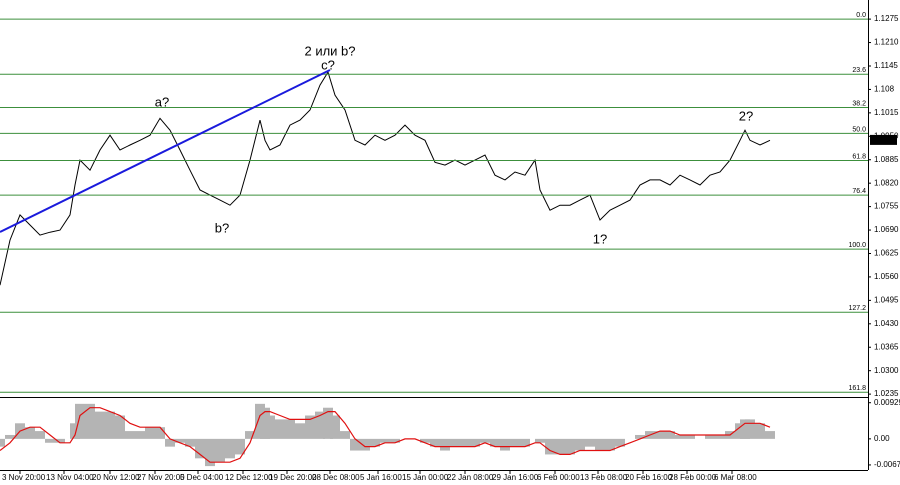  I want to click on x-tick-label: 6 Feb 00:00, so click(558, 477).